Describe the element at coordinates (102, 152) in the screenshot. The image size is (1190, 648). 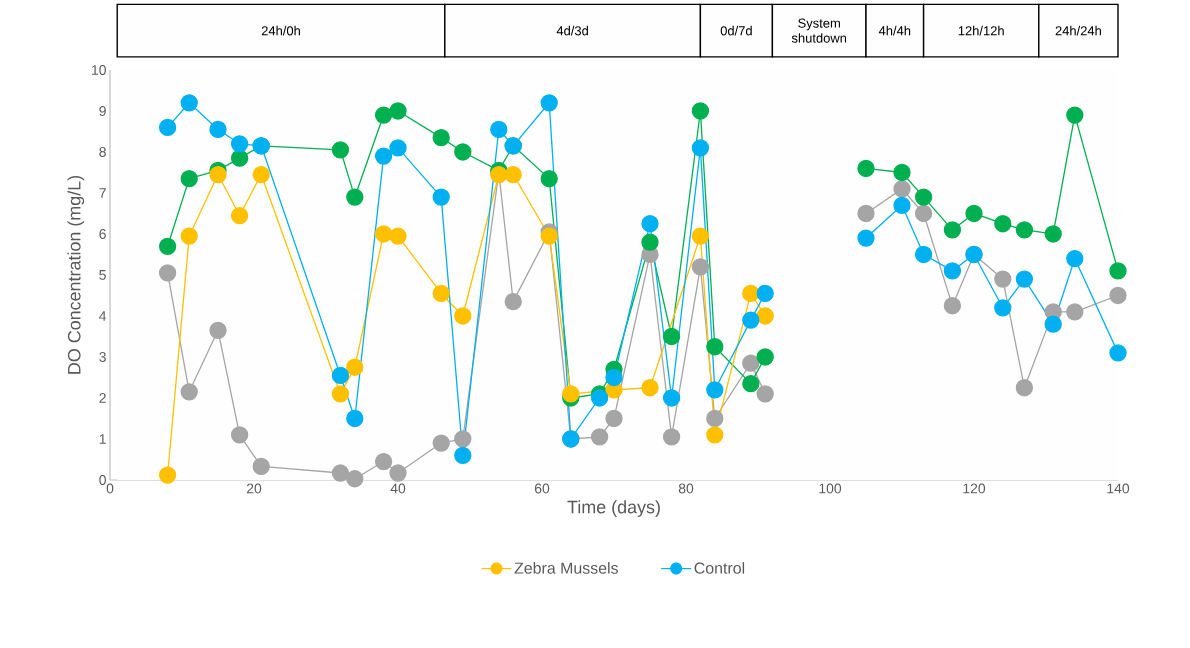
I see `y-tick-label: 8` at that location.